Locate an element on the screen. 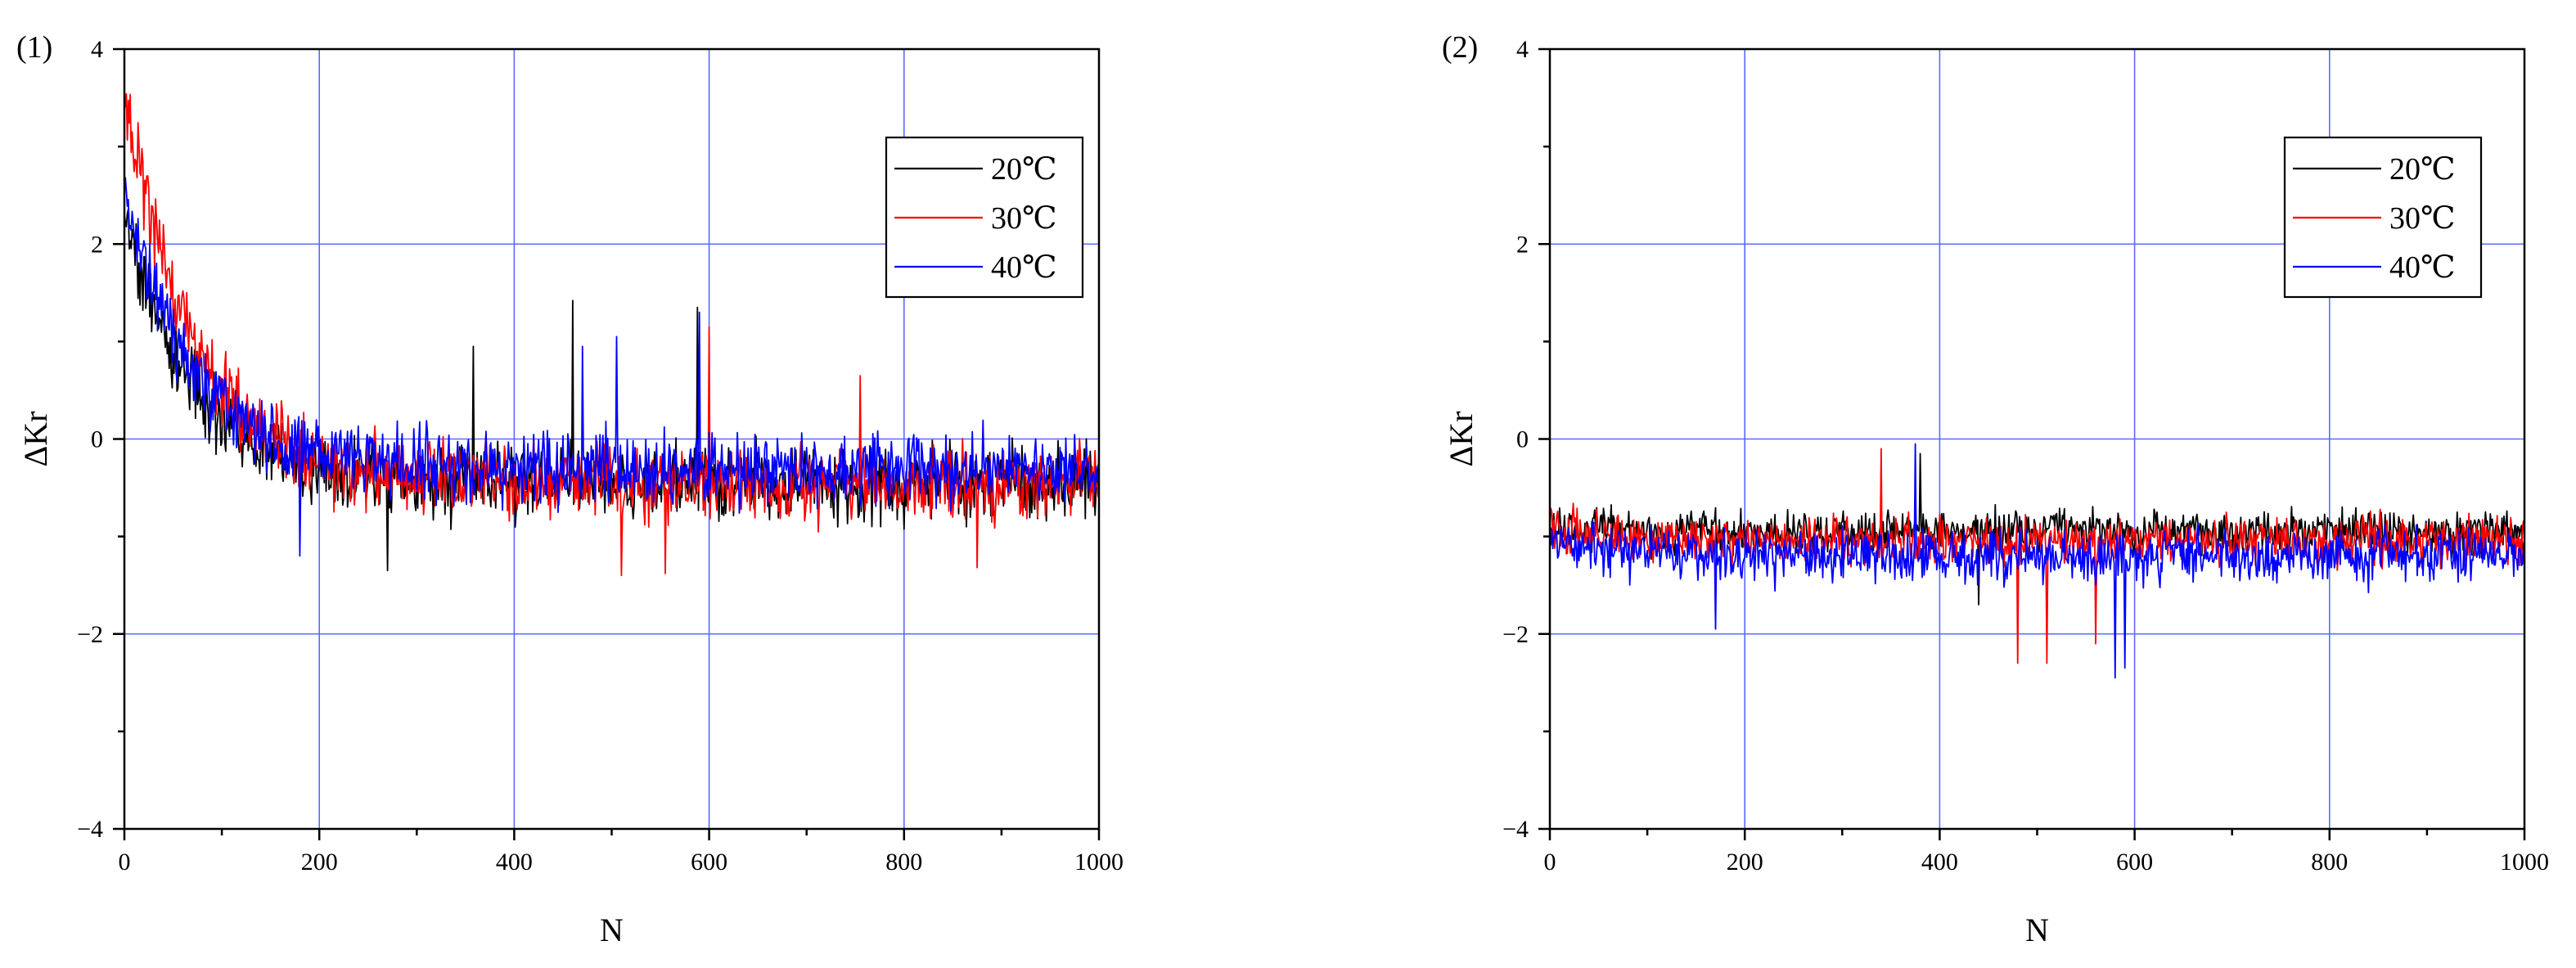 The image size is (2576, 968). panel-label: (1) is located at coordinates (34, 47).